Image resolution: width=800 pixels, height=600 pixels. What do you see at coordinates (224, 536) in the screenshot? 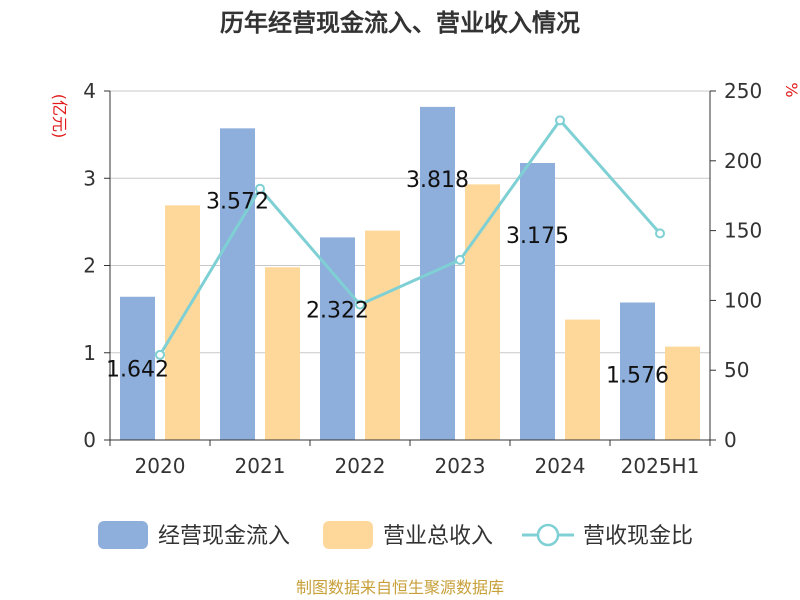
I see `legend-label-cash-inflow: 经营现金流入` at bounding box center [224, 536].